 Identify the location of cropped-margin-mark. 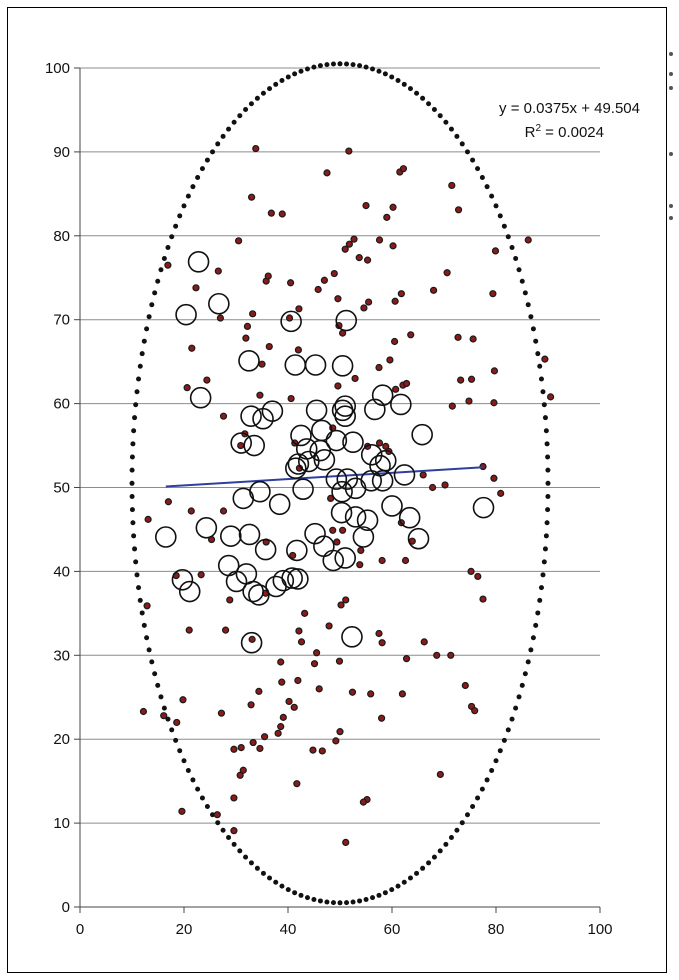
(671, 218).